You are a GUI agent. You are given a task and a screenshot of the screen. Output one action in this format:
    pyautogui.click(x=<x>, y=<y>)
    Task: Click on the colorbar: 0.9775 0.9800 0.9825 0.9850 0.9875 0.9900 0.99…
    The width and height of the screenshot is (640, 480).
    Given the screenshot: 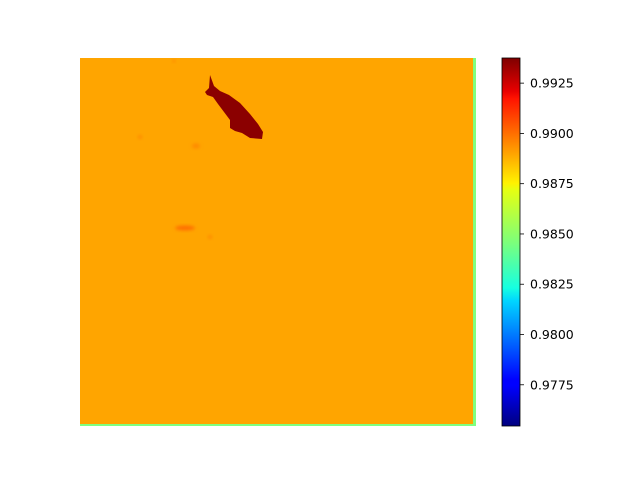 What is the action you would take?
    pyautogui.click(x=537, y=242)
    